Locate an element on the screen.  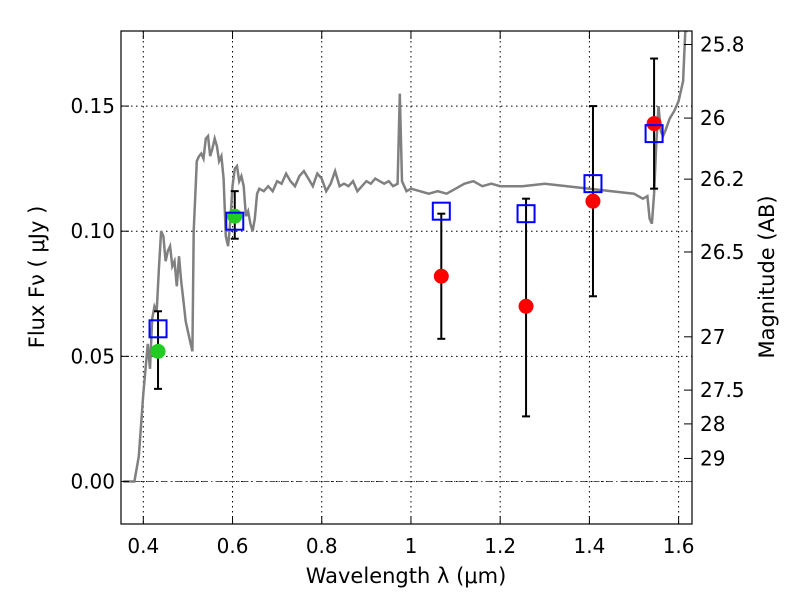
magnitude-tick-labels: 25.8 26 26.2 26.5 27 27.5 28 29 is located at coordinates (722, 252).